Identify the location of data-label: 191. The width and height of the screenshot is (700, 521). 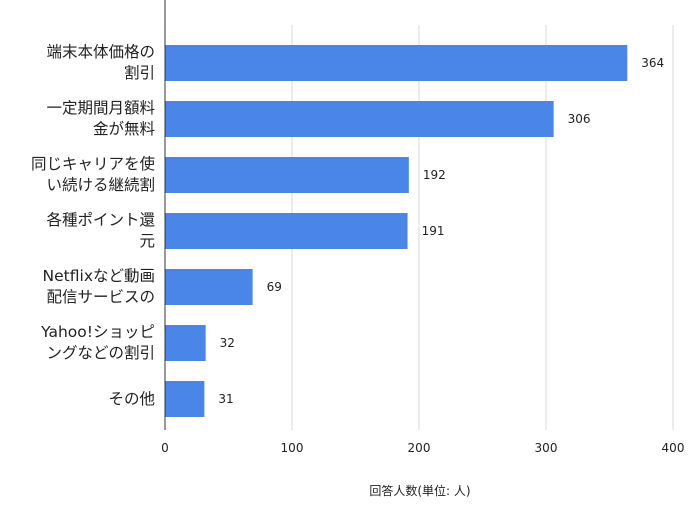
(433, 231).